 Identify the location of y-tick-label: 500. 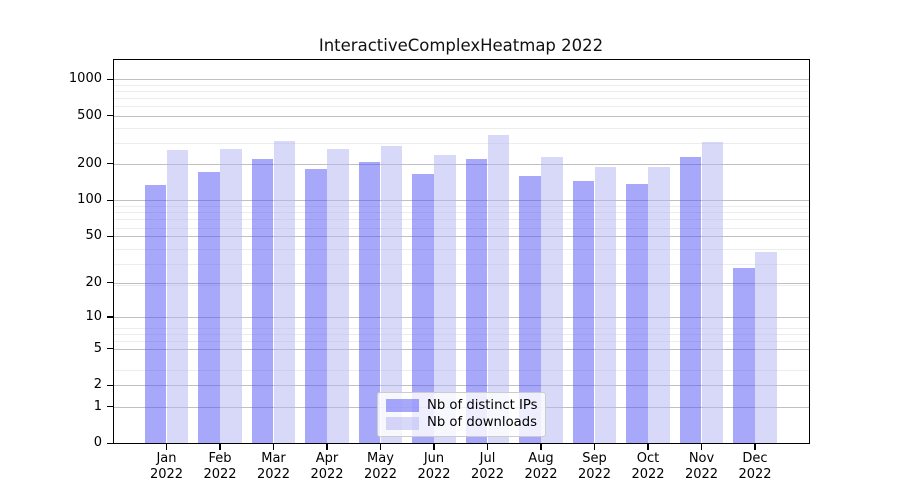
(89, 115).